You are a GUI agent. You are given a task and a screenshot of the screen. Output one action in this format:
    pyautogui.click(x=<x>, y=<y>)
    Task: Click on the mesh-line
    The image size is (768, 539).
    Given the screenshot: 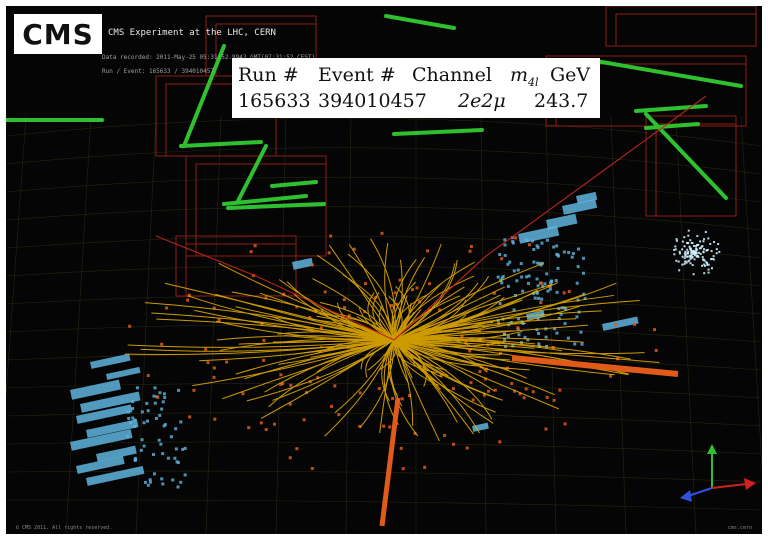 What is the action you would take?
    pyautogui.click(x=384, y=218)
    